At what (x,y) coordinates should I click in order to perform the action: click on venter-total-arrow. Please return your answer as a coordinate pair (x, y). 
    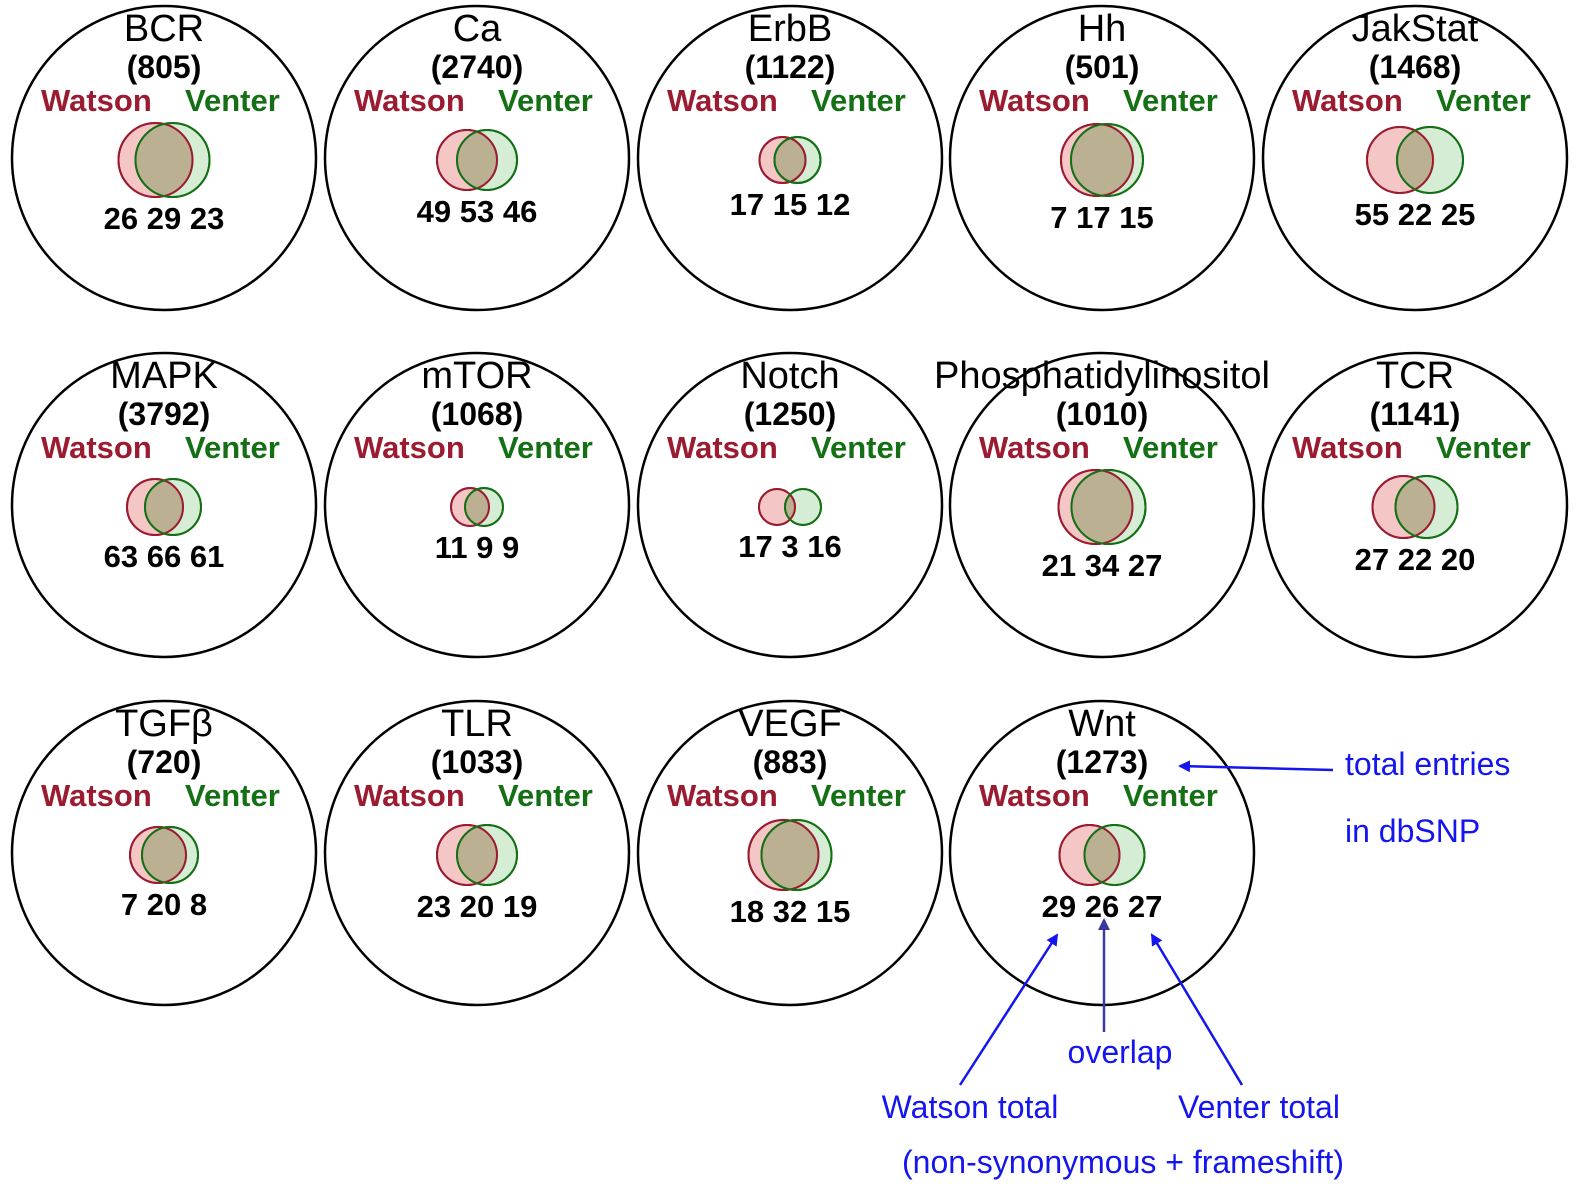
    Looking at the image, I should click on (1197, 1009).